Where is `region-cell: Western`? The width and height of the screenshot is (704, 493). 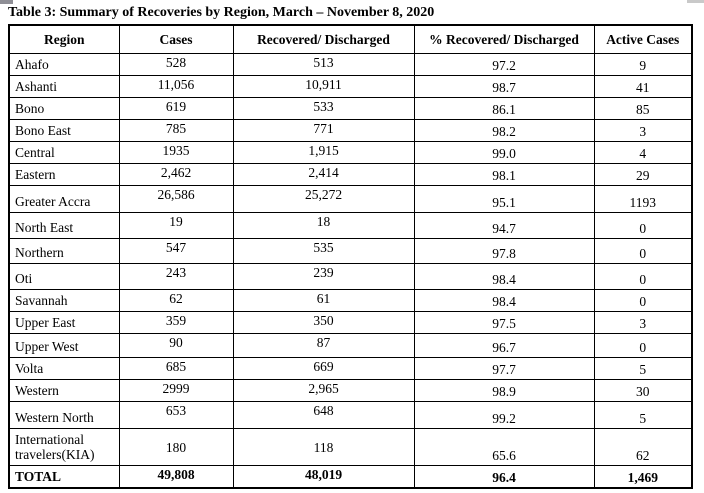 region-cell: Western is located at coordinates (64, 390).